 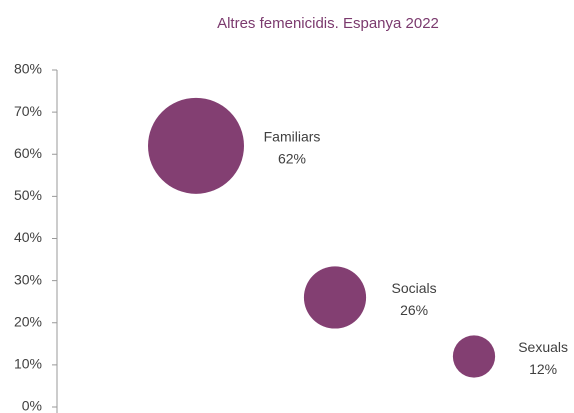 I want to click on category-label: Socials, so click(x=414, y=288).